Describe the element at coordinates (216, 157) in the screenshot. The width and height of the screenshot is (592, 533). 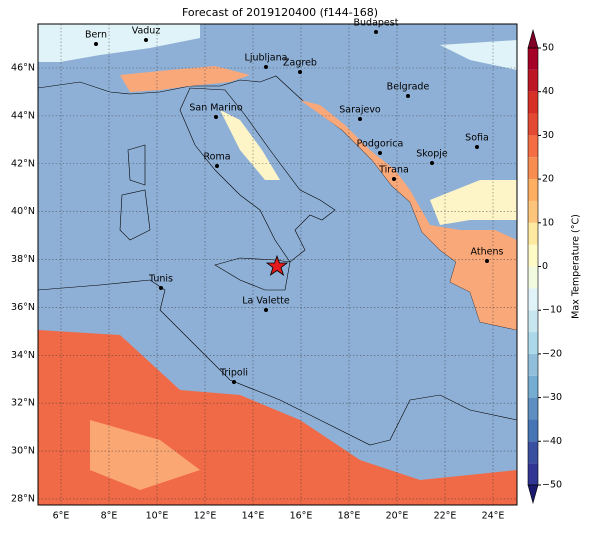
I see `city-label: Roma` at that location.